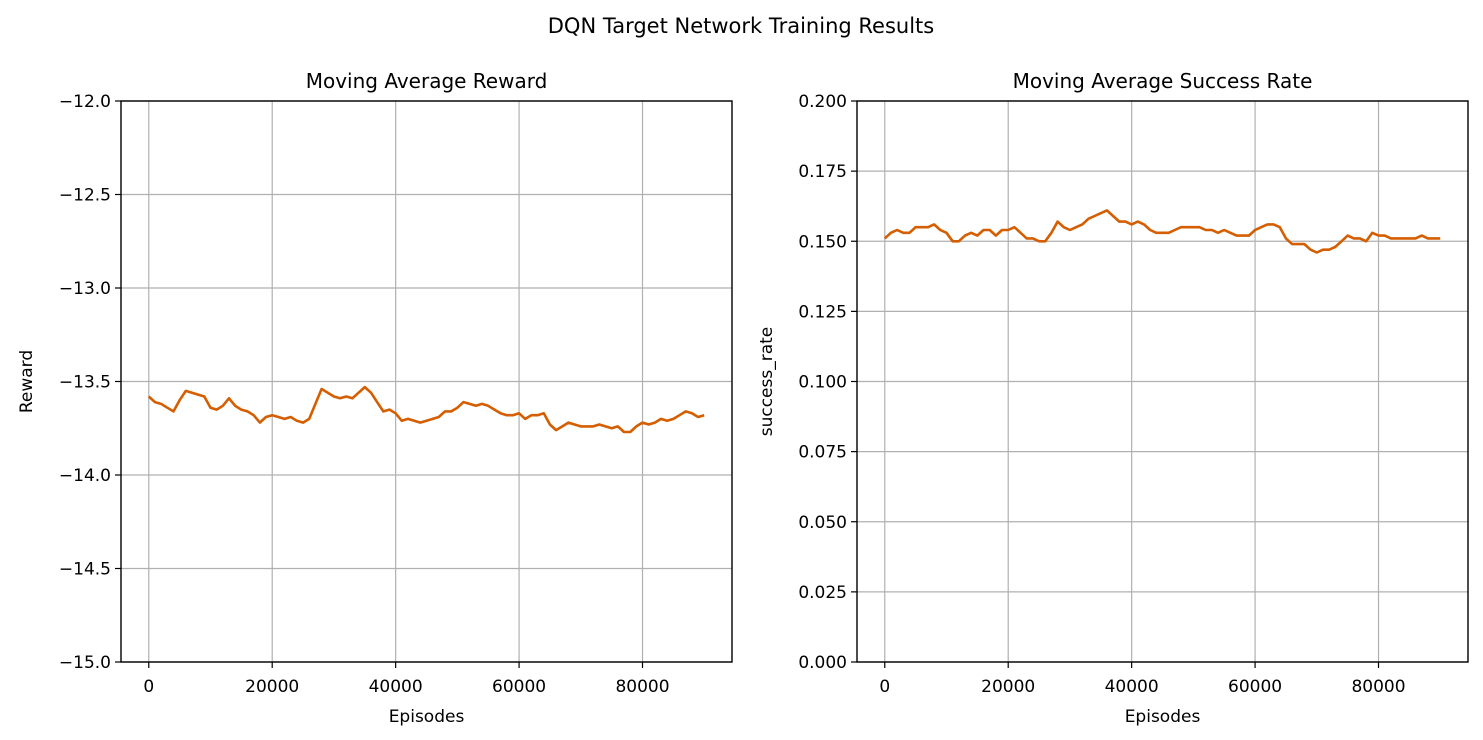 This screenshot has height=740, width=1483. I want to click on y-tick-label: 0.000, so click(822, 663).